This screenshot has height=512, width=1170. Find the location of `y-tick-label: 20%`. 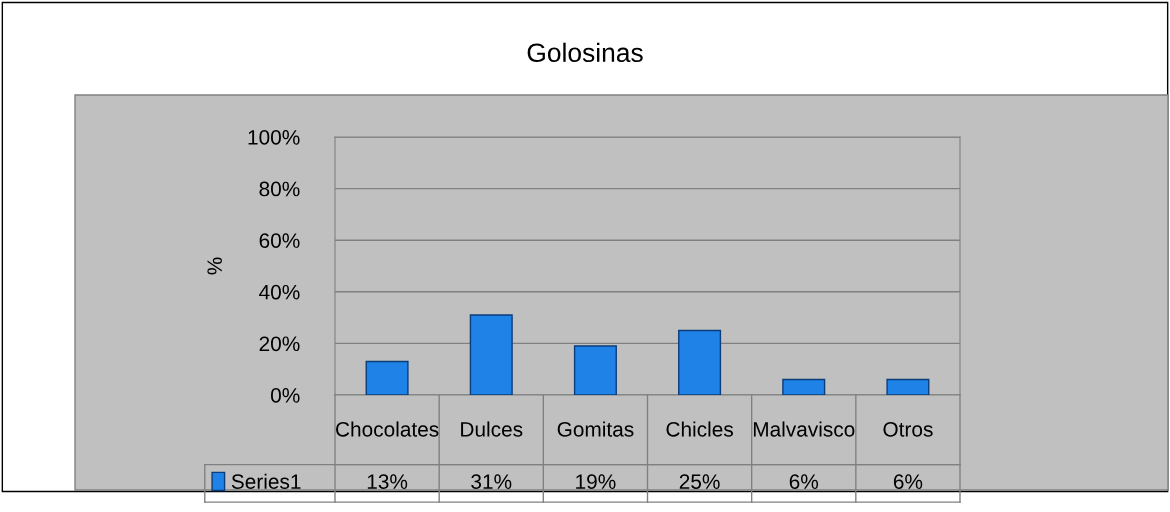

y-tick-label: 20% is located at coordinates (279, 344).